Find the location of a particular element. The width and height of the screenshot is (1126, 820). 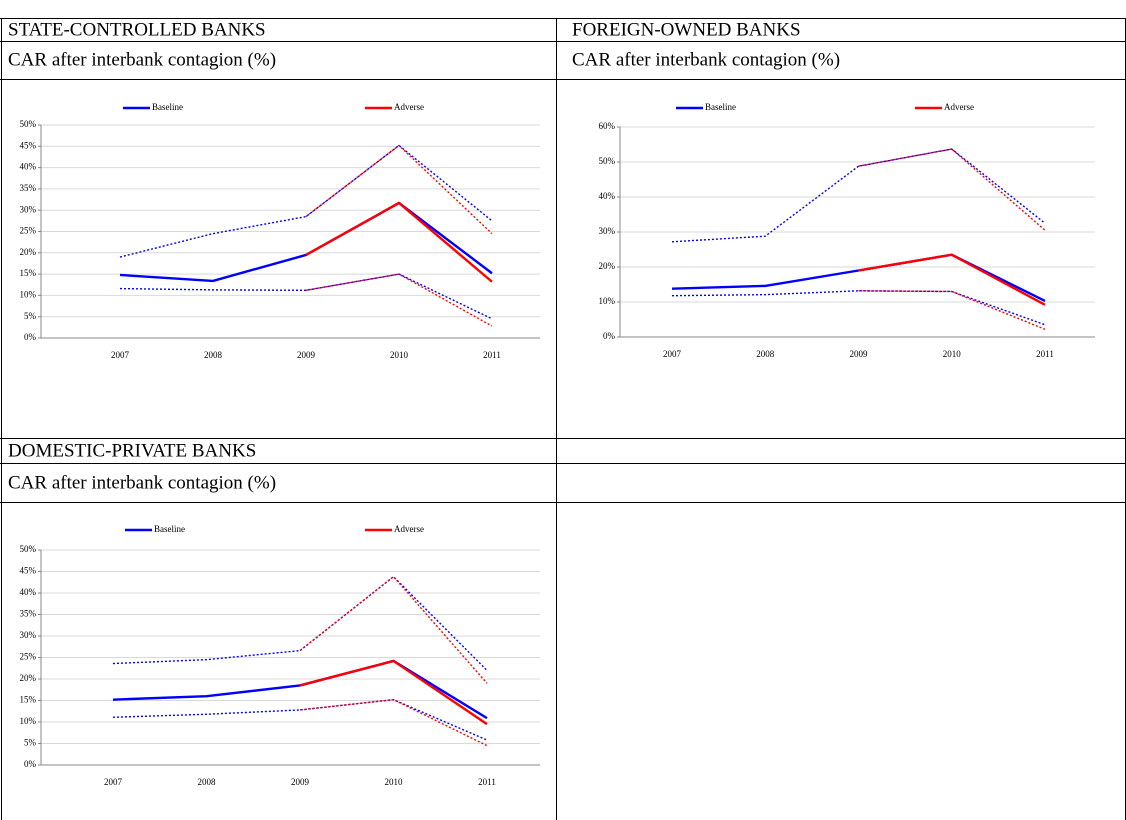

cell-title: STATE-CONTROLLED BANKS is located at coordinates (137, 29).